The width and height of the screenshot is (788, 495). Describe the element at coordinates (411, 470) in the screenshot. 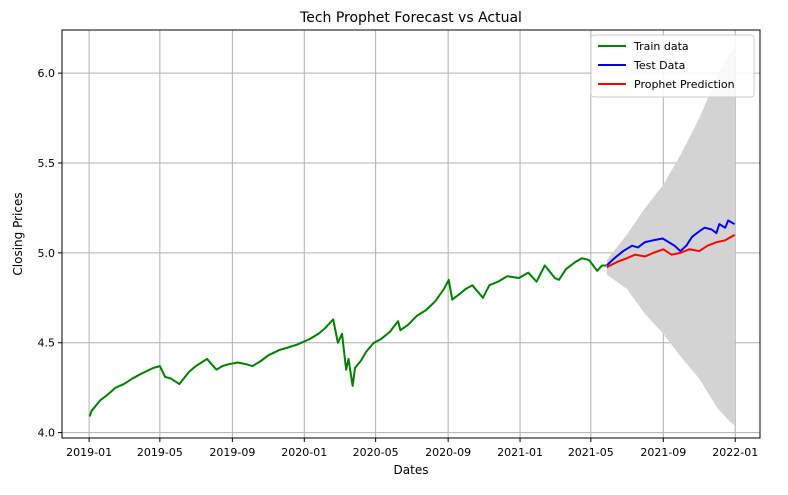

I see `x-axis-title: Dates` at that location.